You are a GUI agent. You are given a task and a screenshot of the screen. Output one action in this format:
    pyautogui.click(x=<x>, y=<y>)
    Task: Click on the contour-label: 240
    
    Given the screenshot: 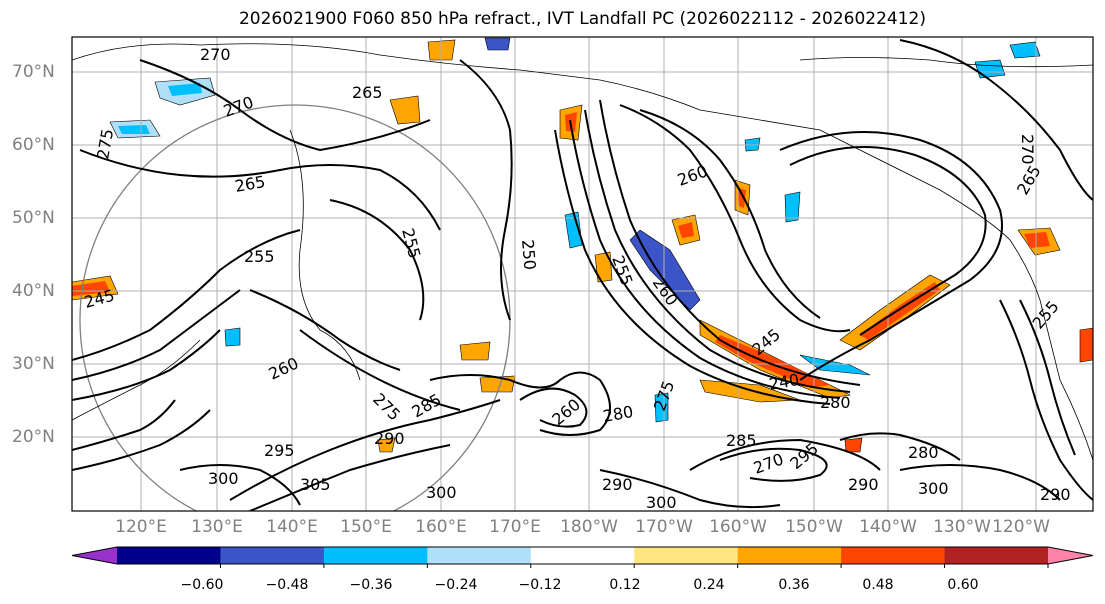 What is the action you would take?
    pyautogui.click(x=783, y=382)
    